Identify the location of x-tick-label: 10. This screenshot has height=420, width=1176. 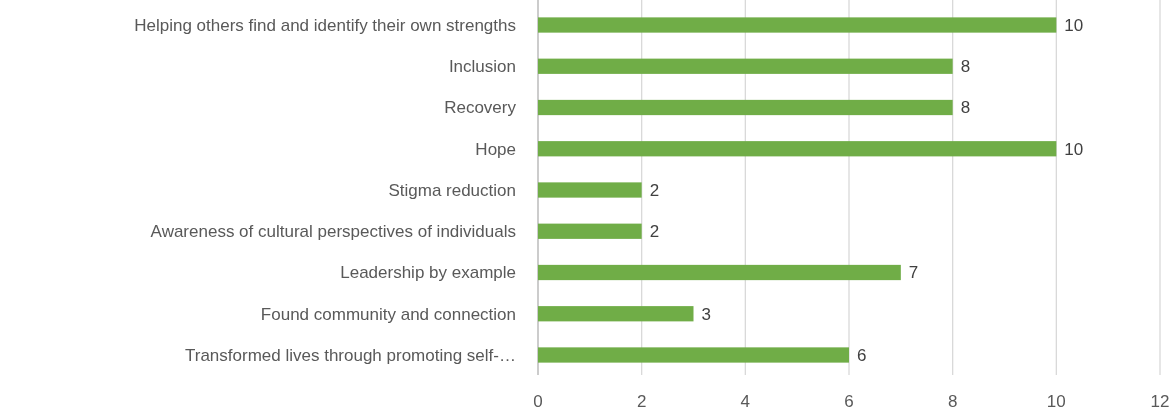
(1056, 401).